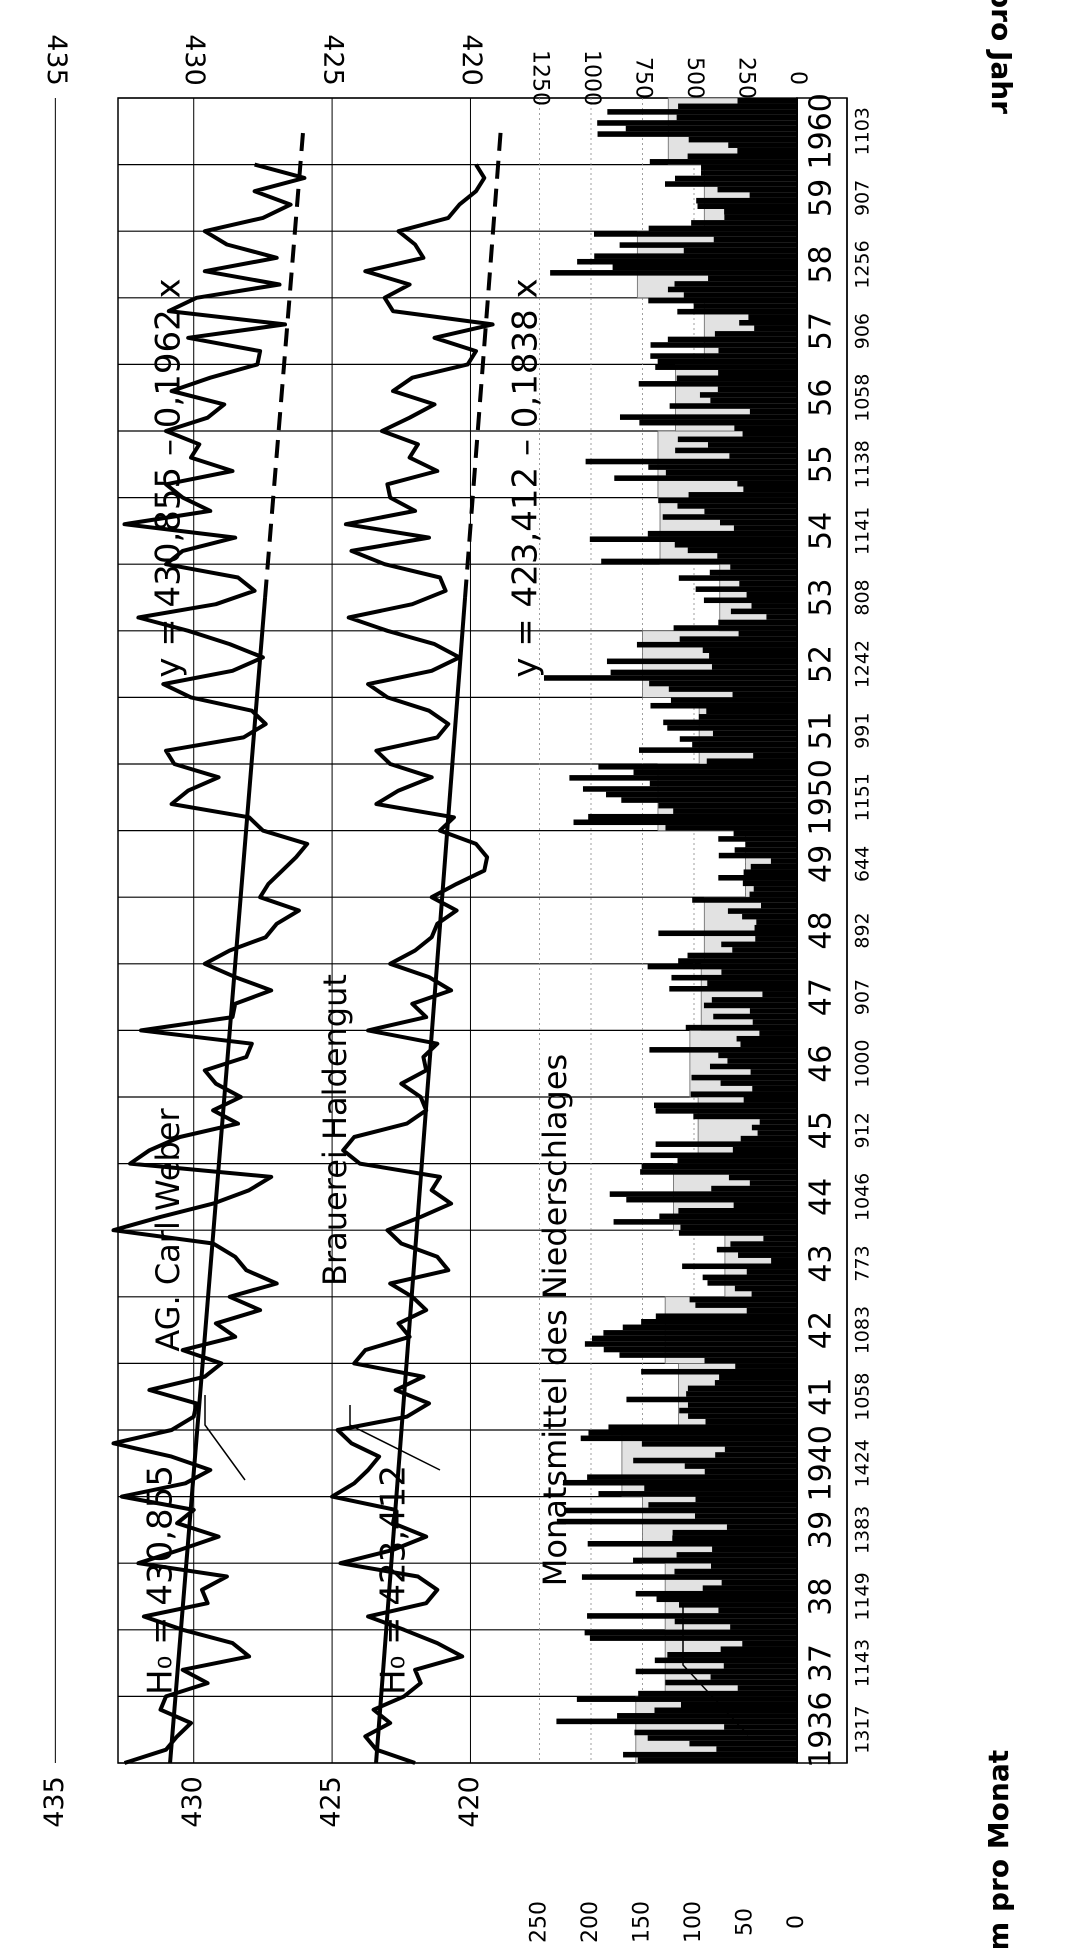 The image size is (1080, 1948). I want to click on annual-total-label: 1058, so click(863, 398).